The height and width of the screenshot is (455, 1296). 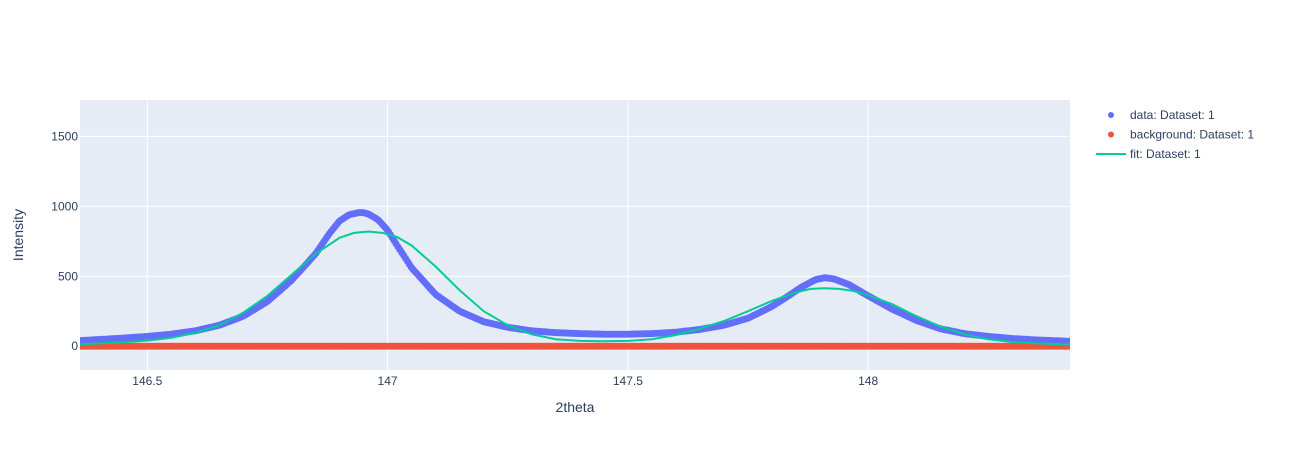 I want to click on x-tick-label: 148, so click(x=868, y=381).